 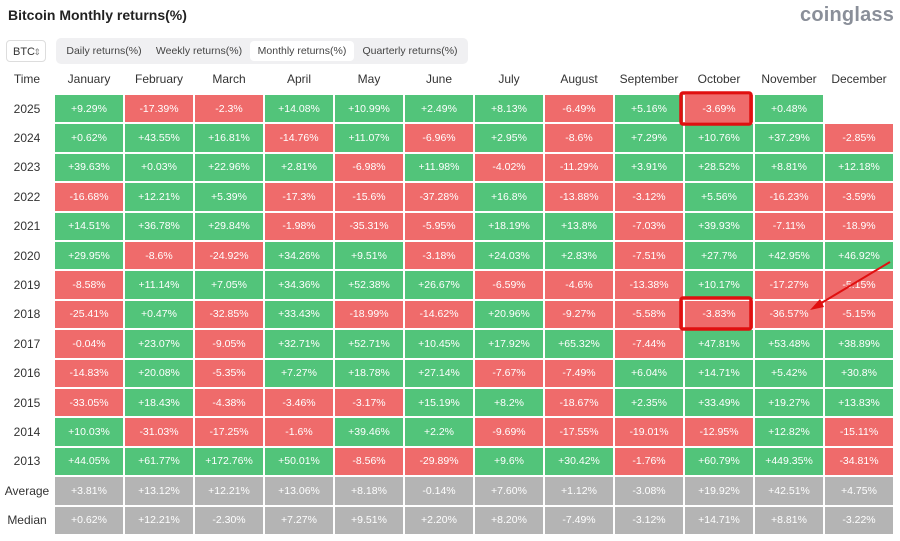 What do you see at coordinates (229, 109) in the screenshot?
I see `return-cell: -2.3%` at bounding box center [229, 109].